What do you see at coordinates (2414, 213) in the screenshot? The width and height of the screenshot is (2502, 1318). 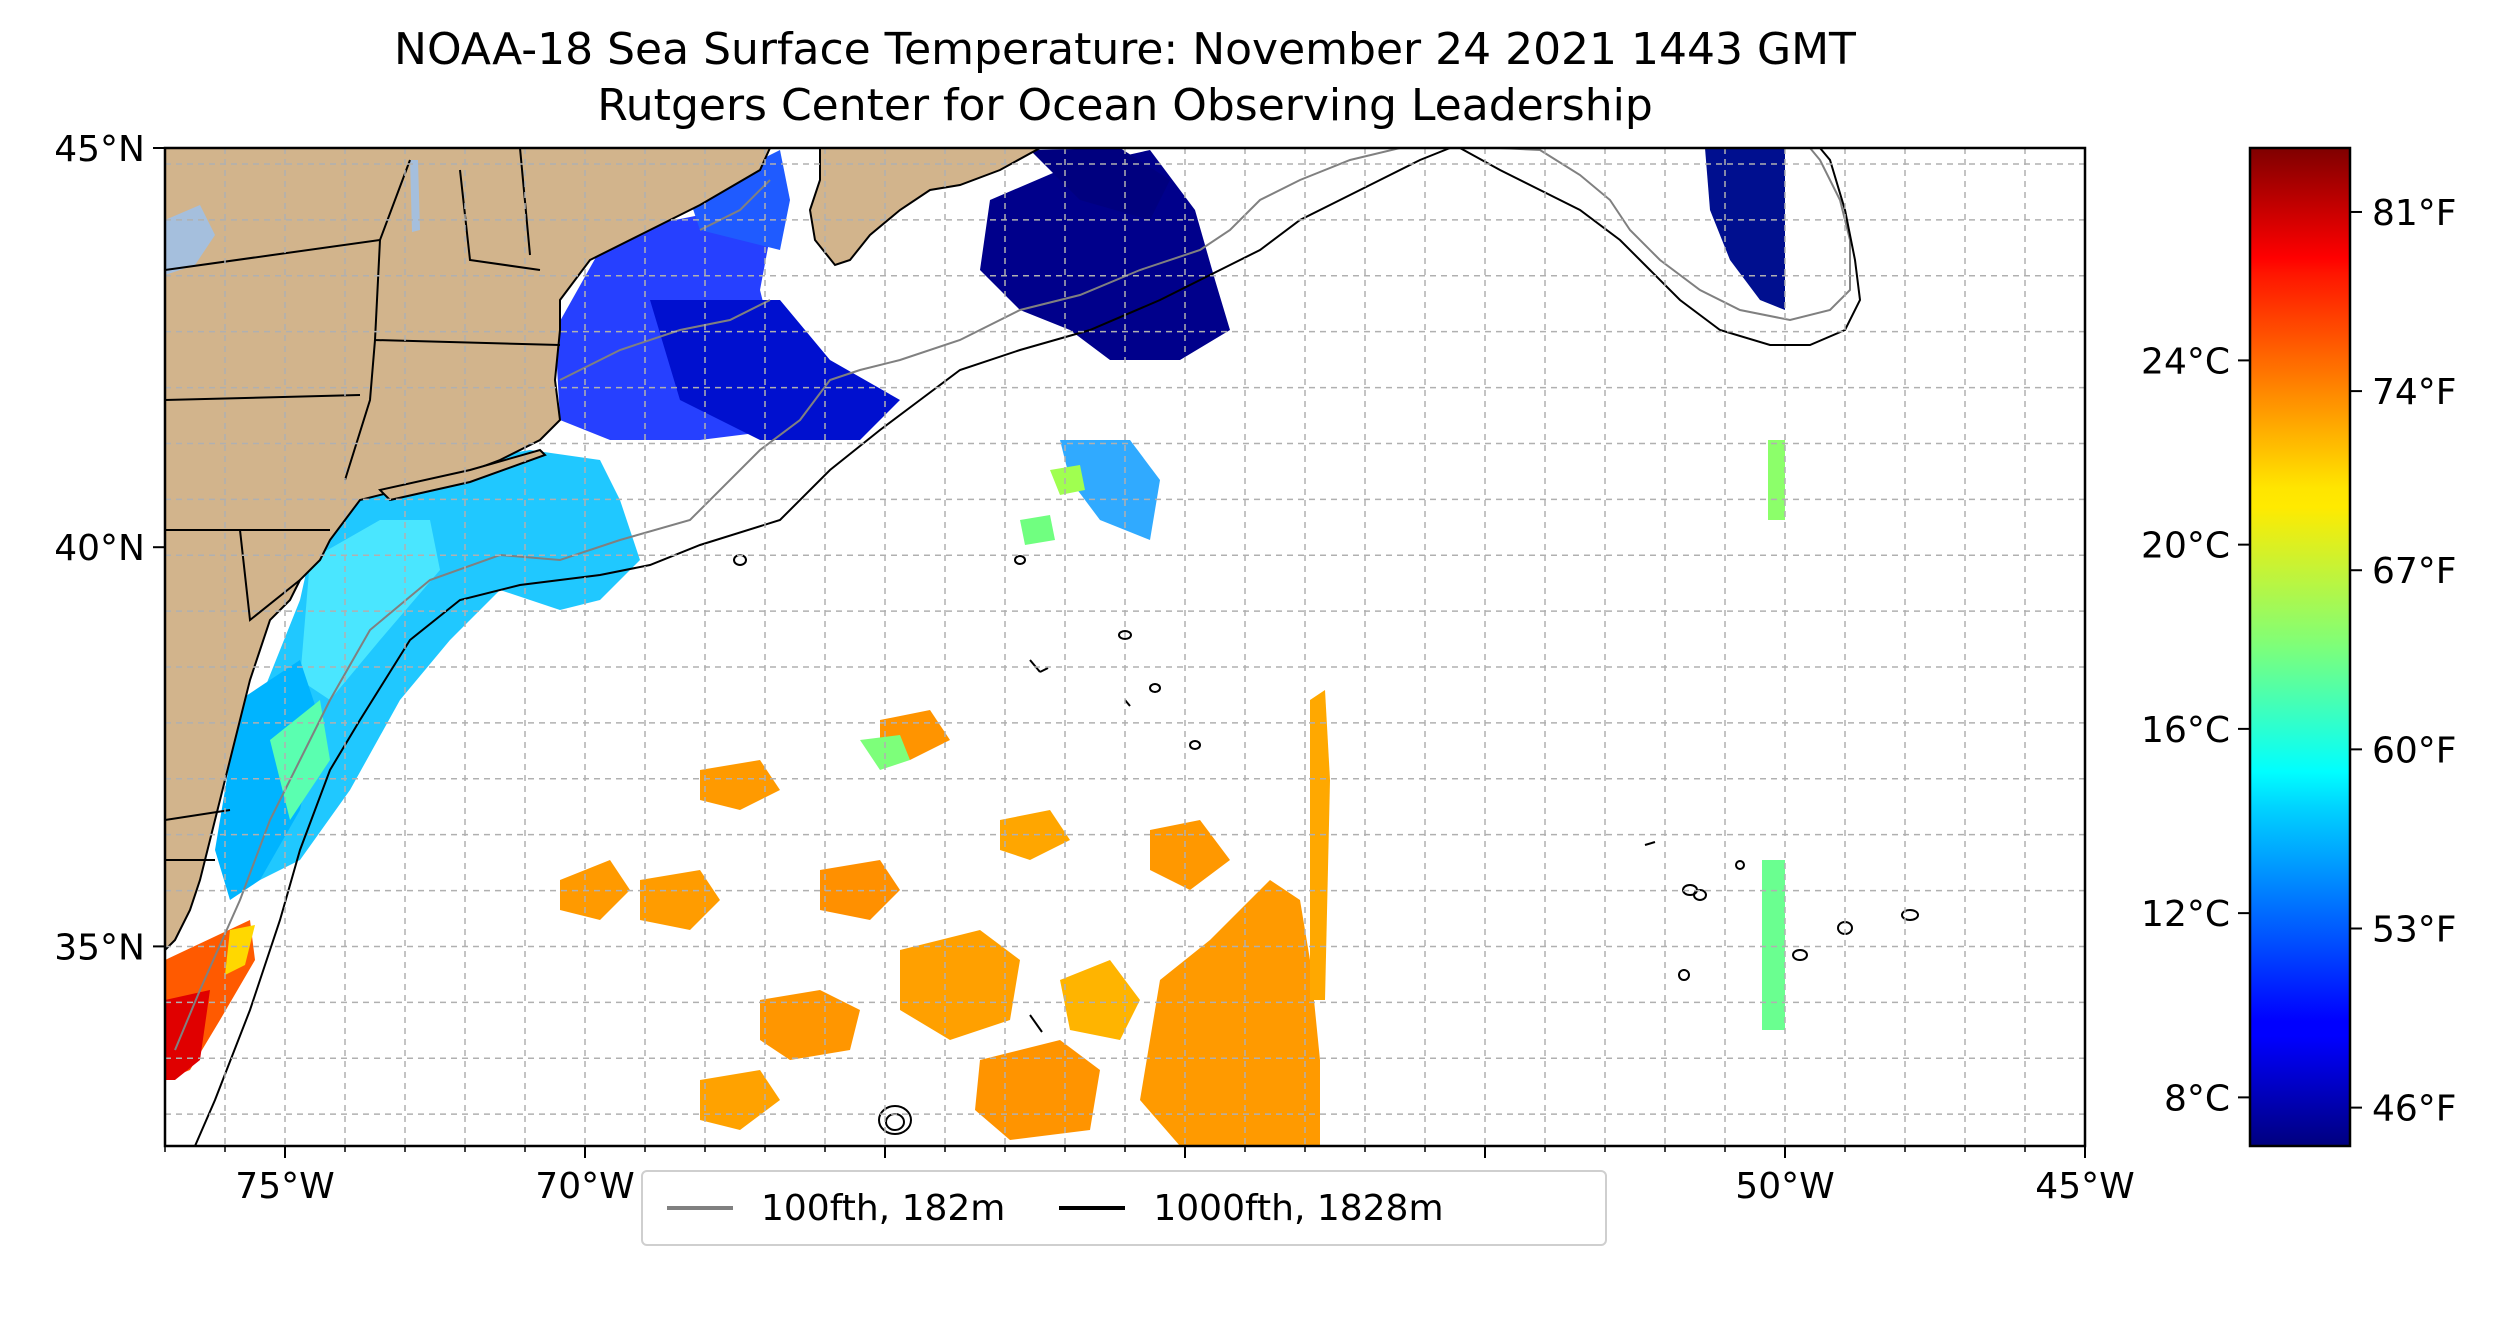 I see `colorbar-f-label: 81°F` at bounding box center [2414, 213].